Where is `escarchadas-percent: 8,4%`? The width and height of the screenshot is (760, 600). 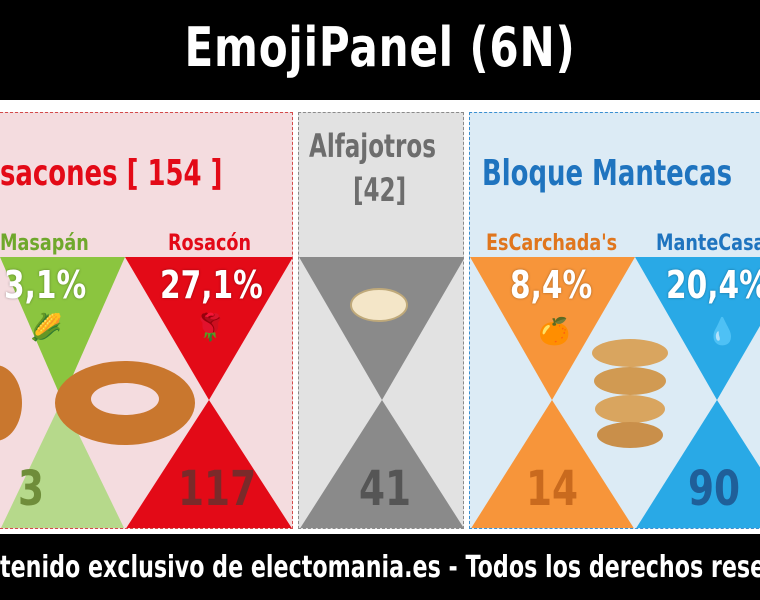 escarchadas-percent: 8,4% is located at coordinates (551, 285).